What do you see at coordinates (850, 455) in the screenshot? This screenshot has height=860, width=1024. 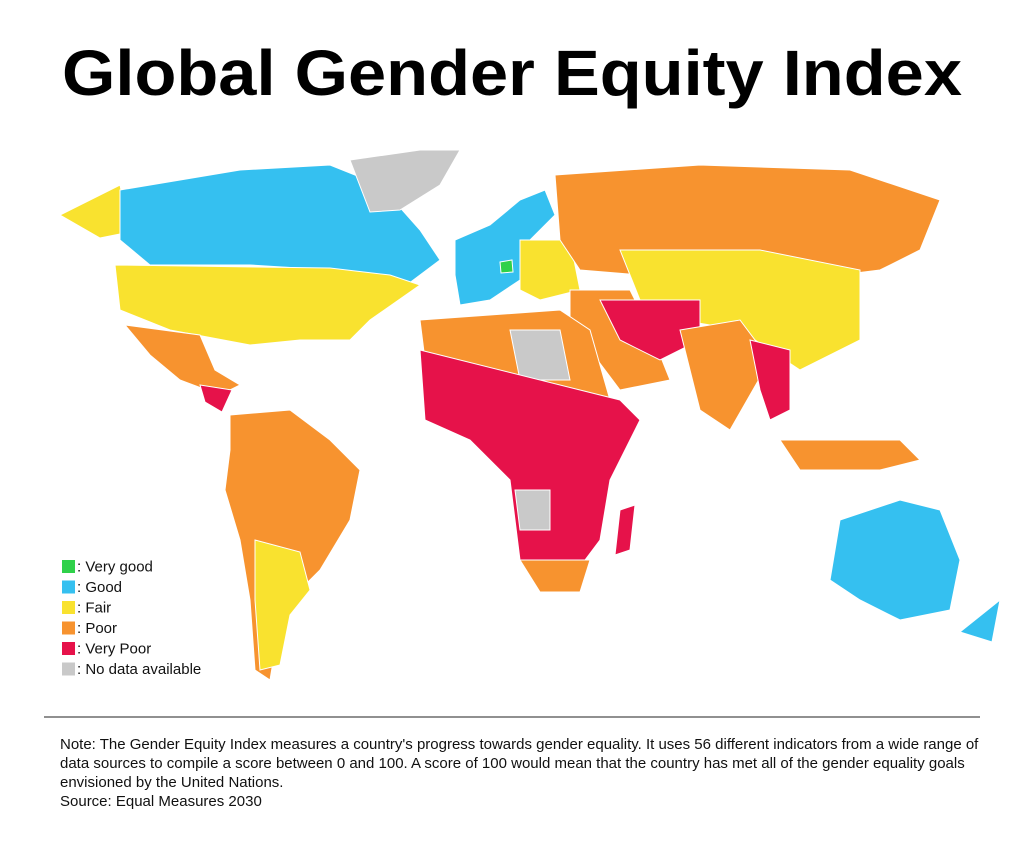 I see `indonesia` at bounding box center [850, 455].